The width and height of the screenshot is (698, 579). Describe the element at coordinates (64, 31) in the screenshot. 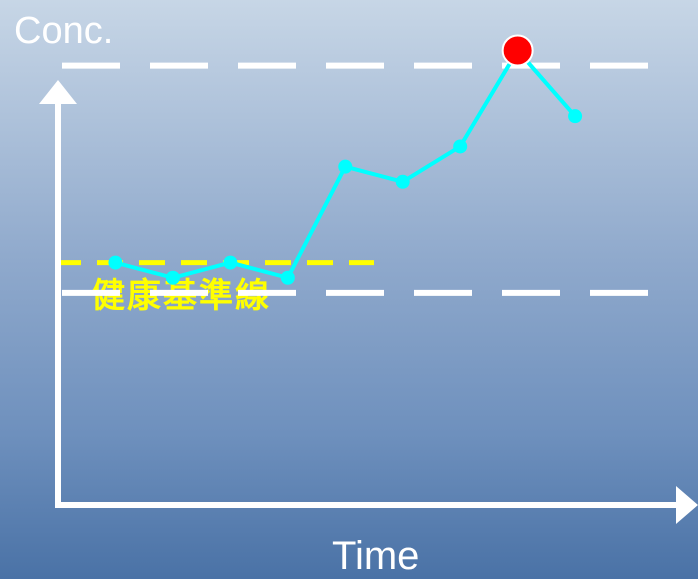

I see `y-axis-label: Conc.` at that location.